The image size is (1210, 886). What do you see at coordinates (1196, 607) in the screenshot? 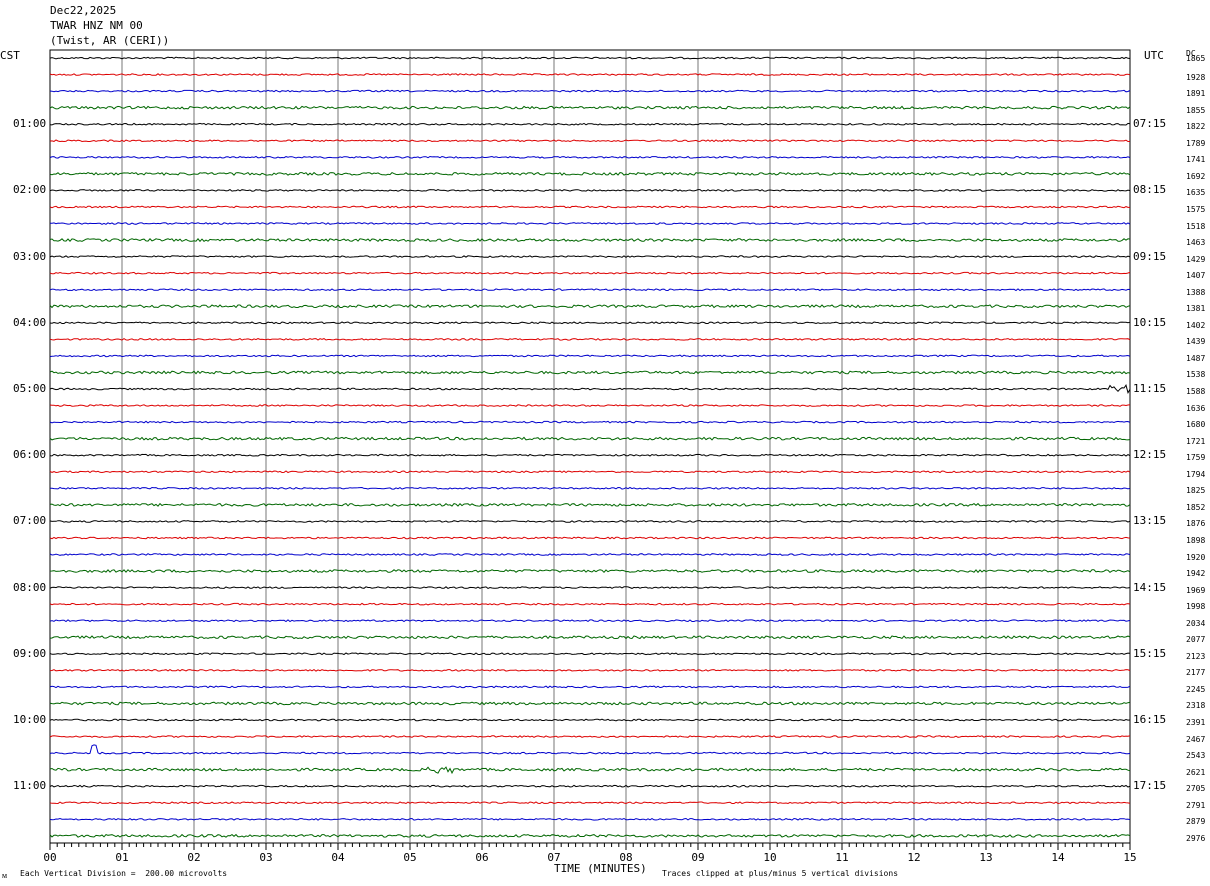
I see `dc-offset-label: 1998` at bounding box center [1196, 607].